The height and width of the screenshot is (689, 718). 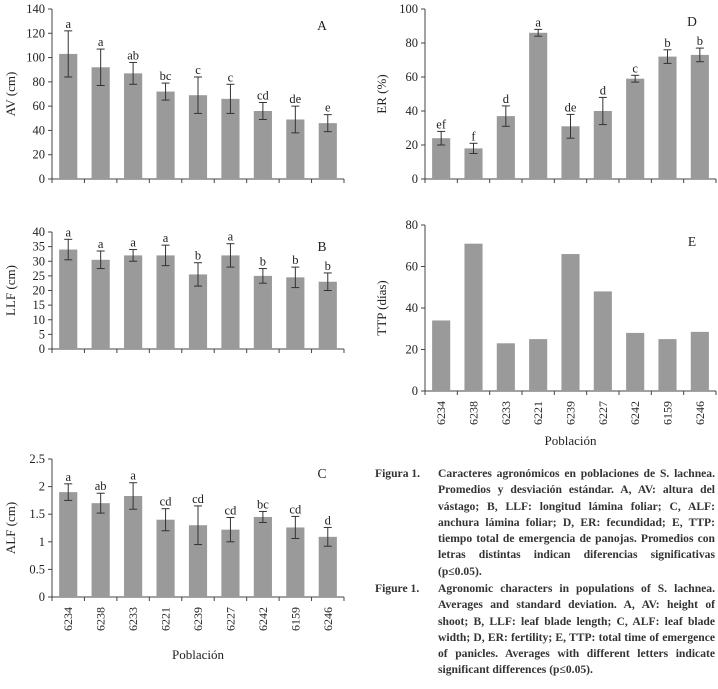 What do you see at coordinates (412, 145) in the screenshot?
I see `chart-d-y-tick-label: 20` at bounding box center [412, 145].